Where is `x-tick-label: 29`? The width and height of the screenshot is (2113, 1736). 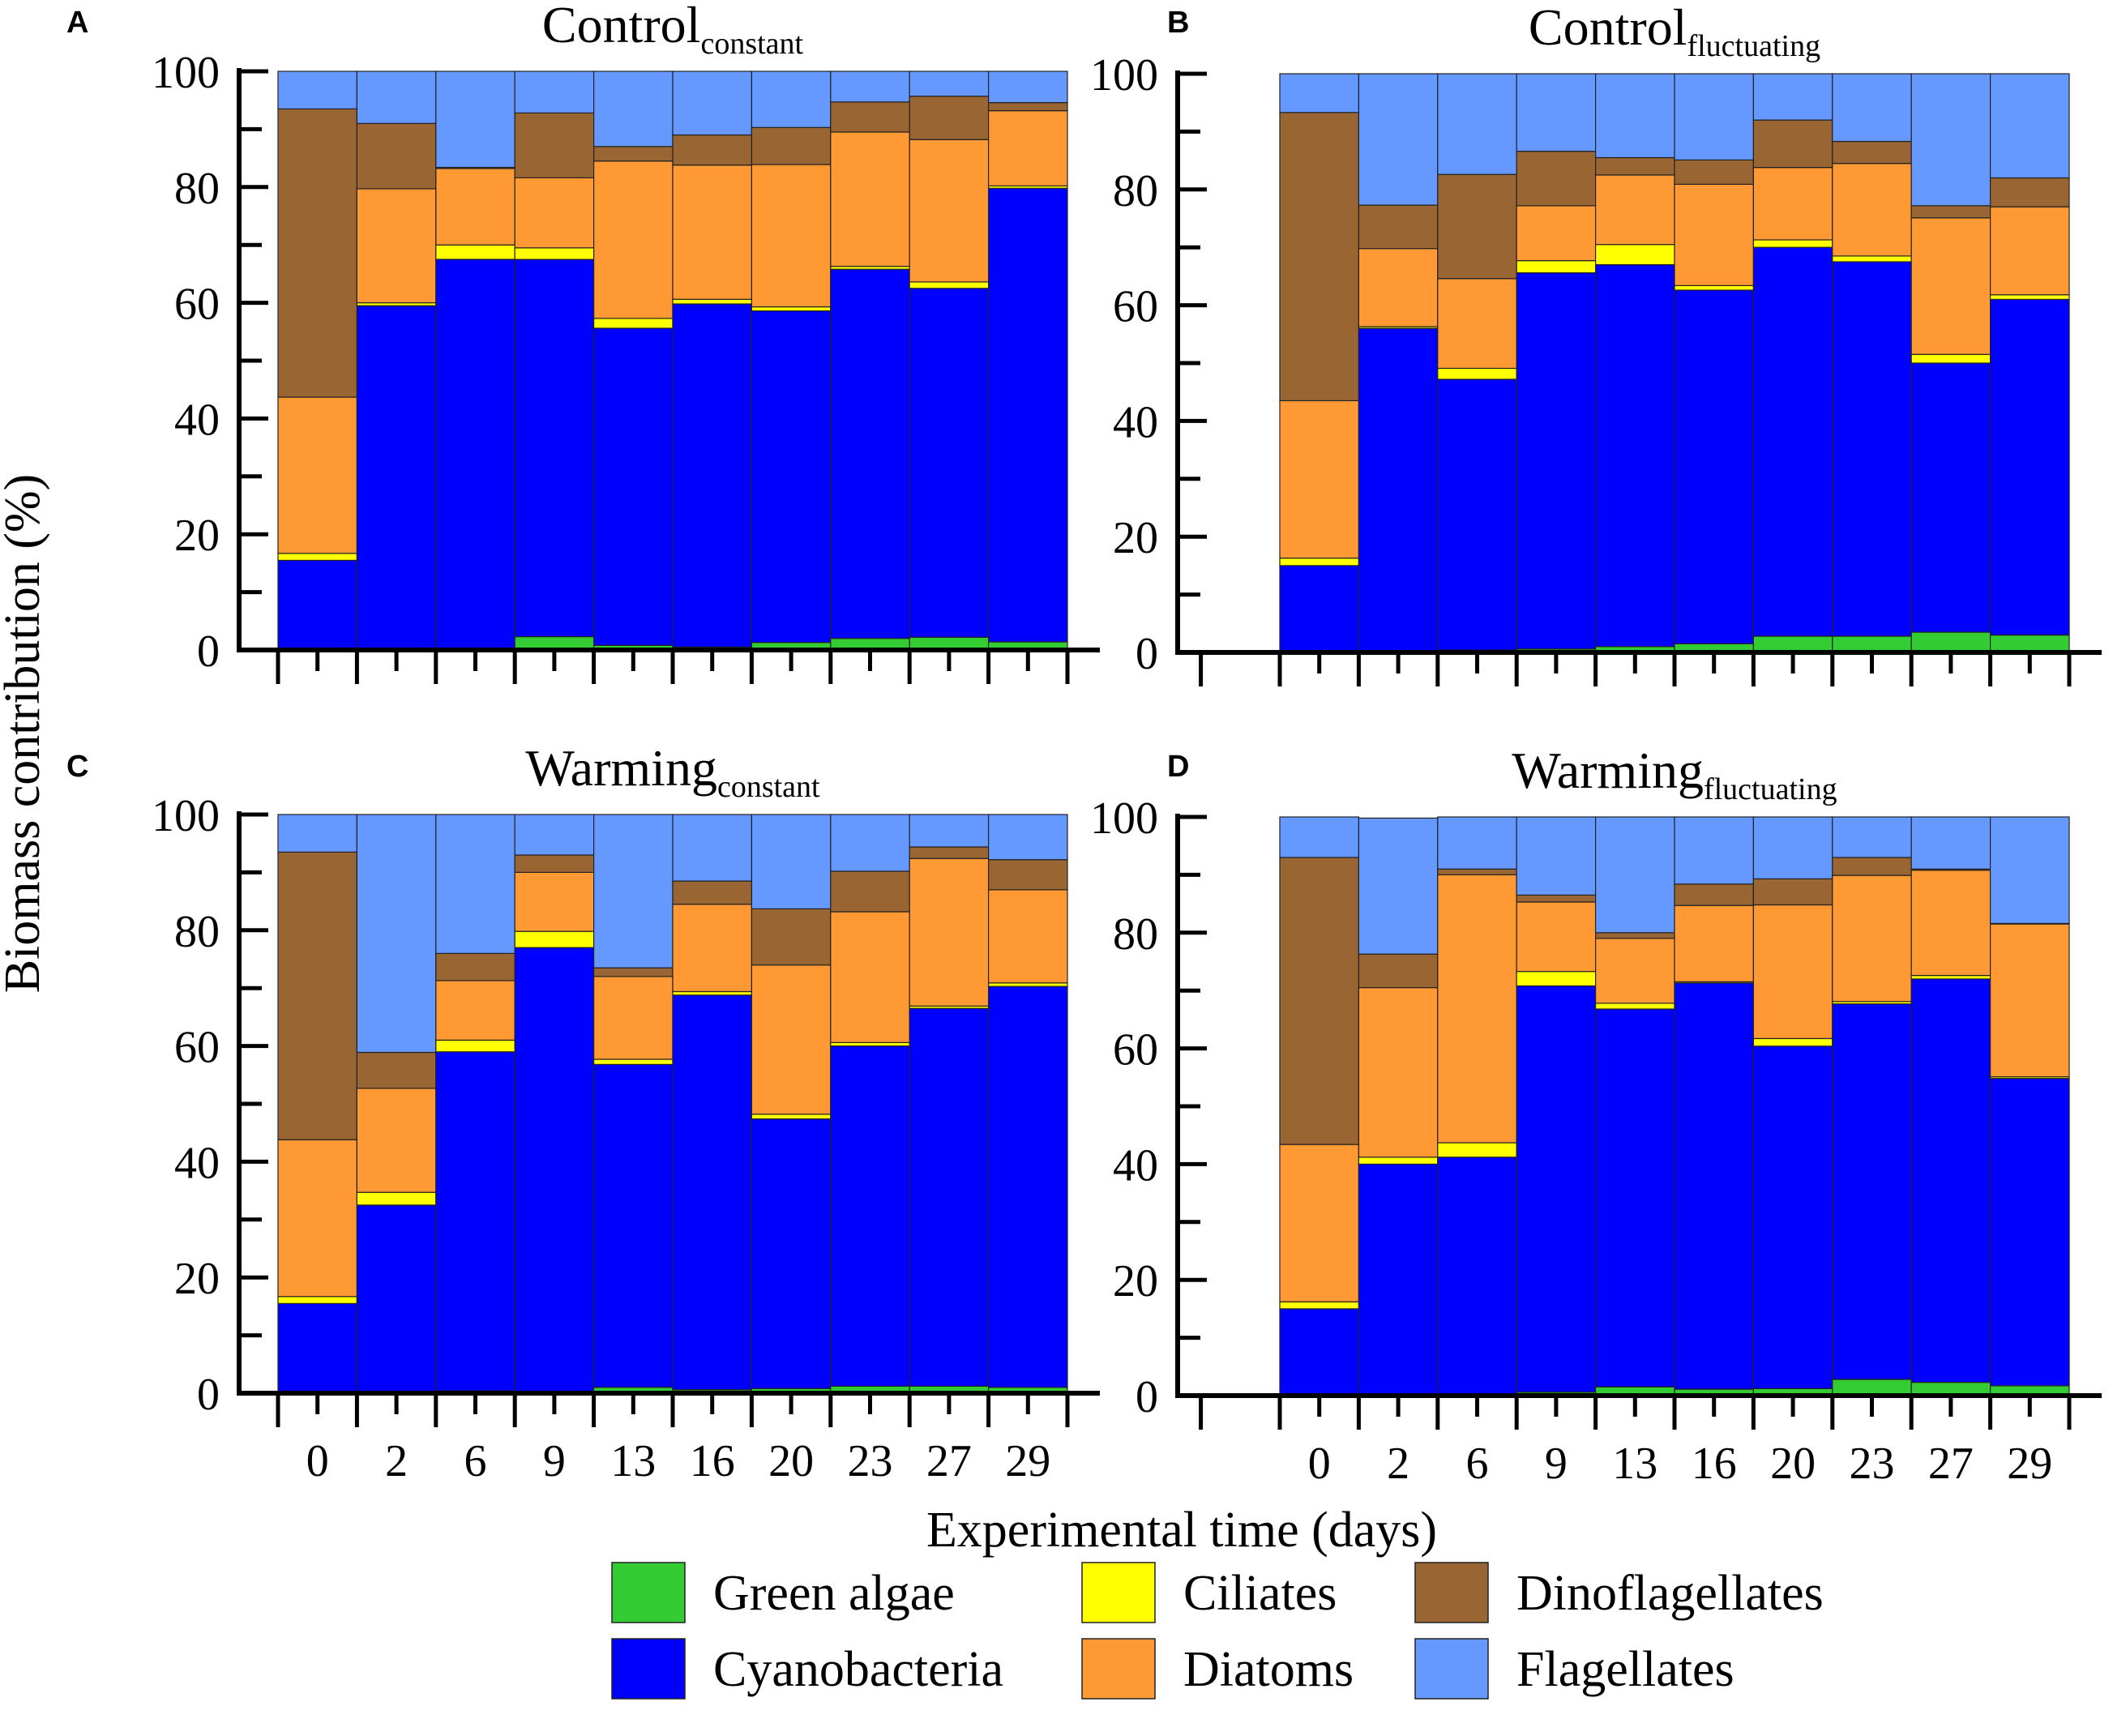
x-tick-label: 29 is located at coordinates (1027, 1461).